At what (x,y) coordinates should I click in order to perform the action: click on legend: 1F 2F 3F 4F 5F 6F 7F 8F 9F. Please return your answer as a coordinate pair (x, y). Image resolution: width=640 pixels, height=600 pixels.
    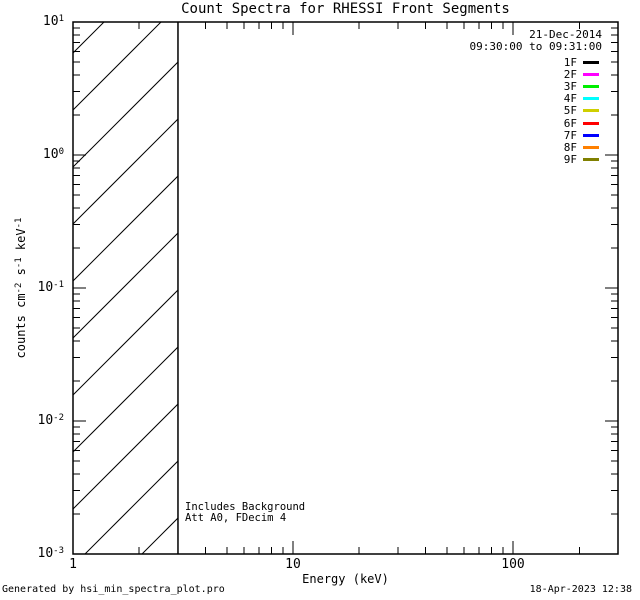
    Looking at the image, I should click on (544, 111).